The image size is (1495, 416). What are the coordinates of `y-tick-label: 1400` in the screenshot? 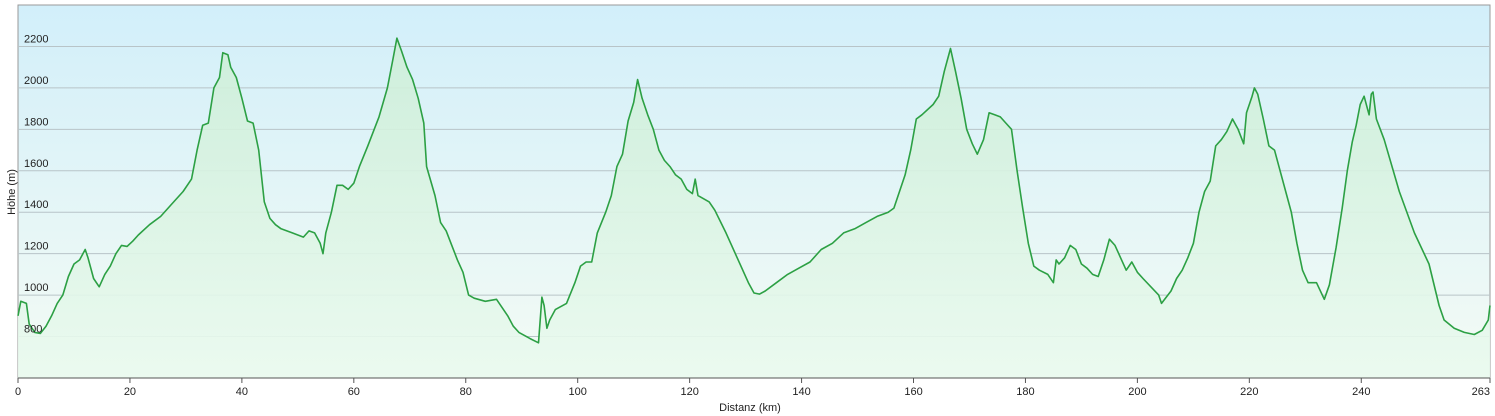 It's located at (36, 205).